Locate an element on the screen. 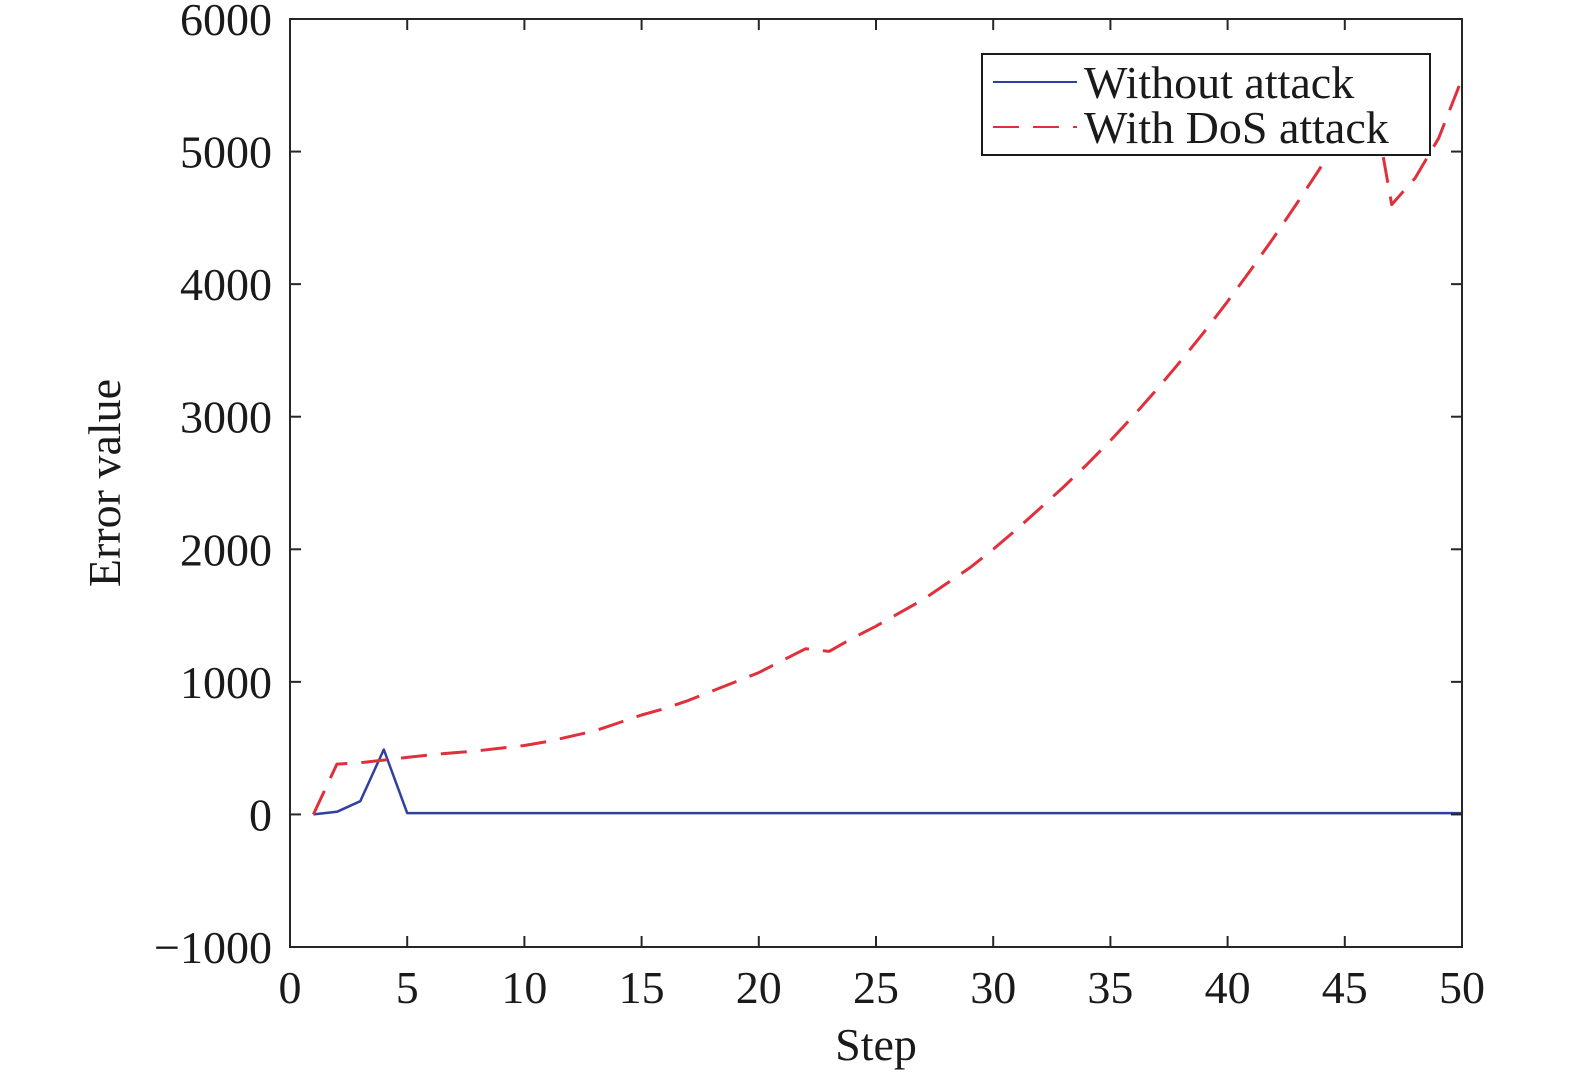 The height and width of the screenshot is (1083, 1575). x-tick-label: 25 is located at coordinates (876, 987).